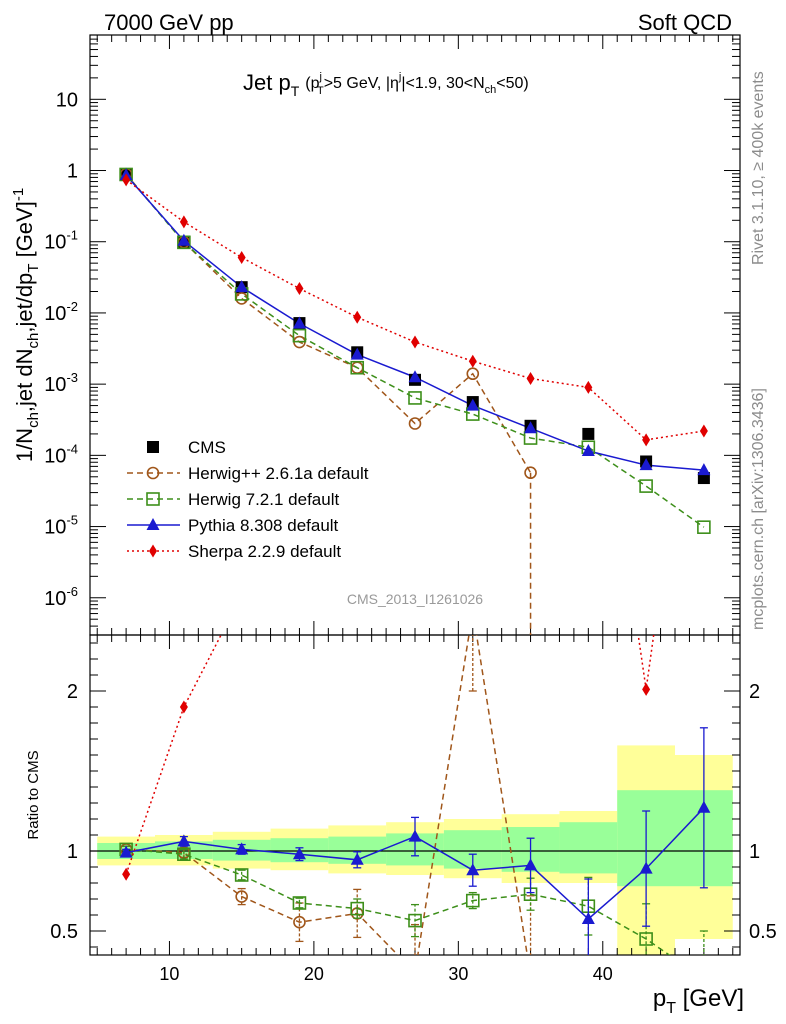 Image resolution: width=786 pixels, height=1024 pixels. What do you see at coordinates (399, 77) in the screenshot?
I see `plot-title-cuts-sup2: j` at bounding box center [399, 77].